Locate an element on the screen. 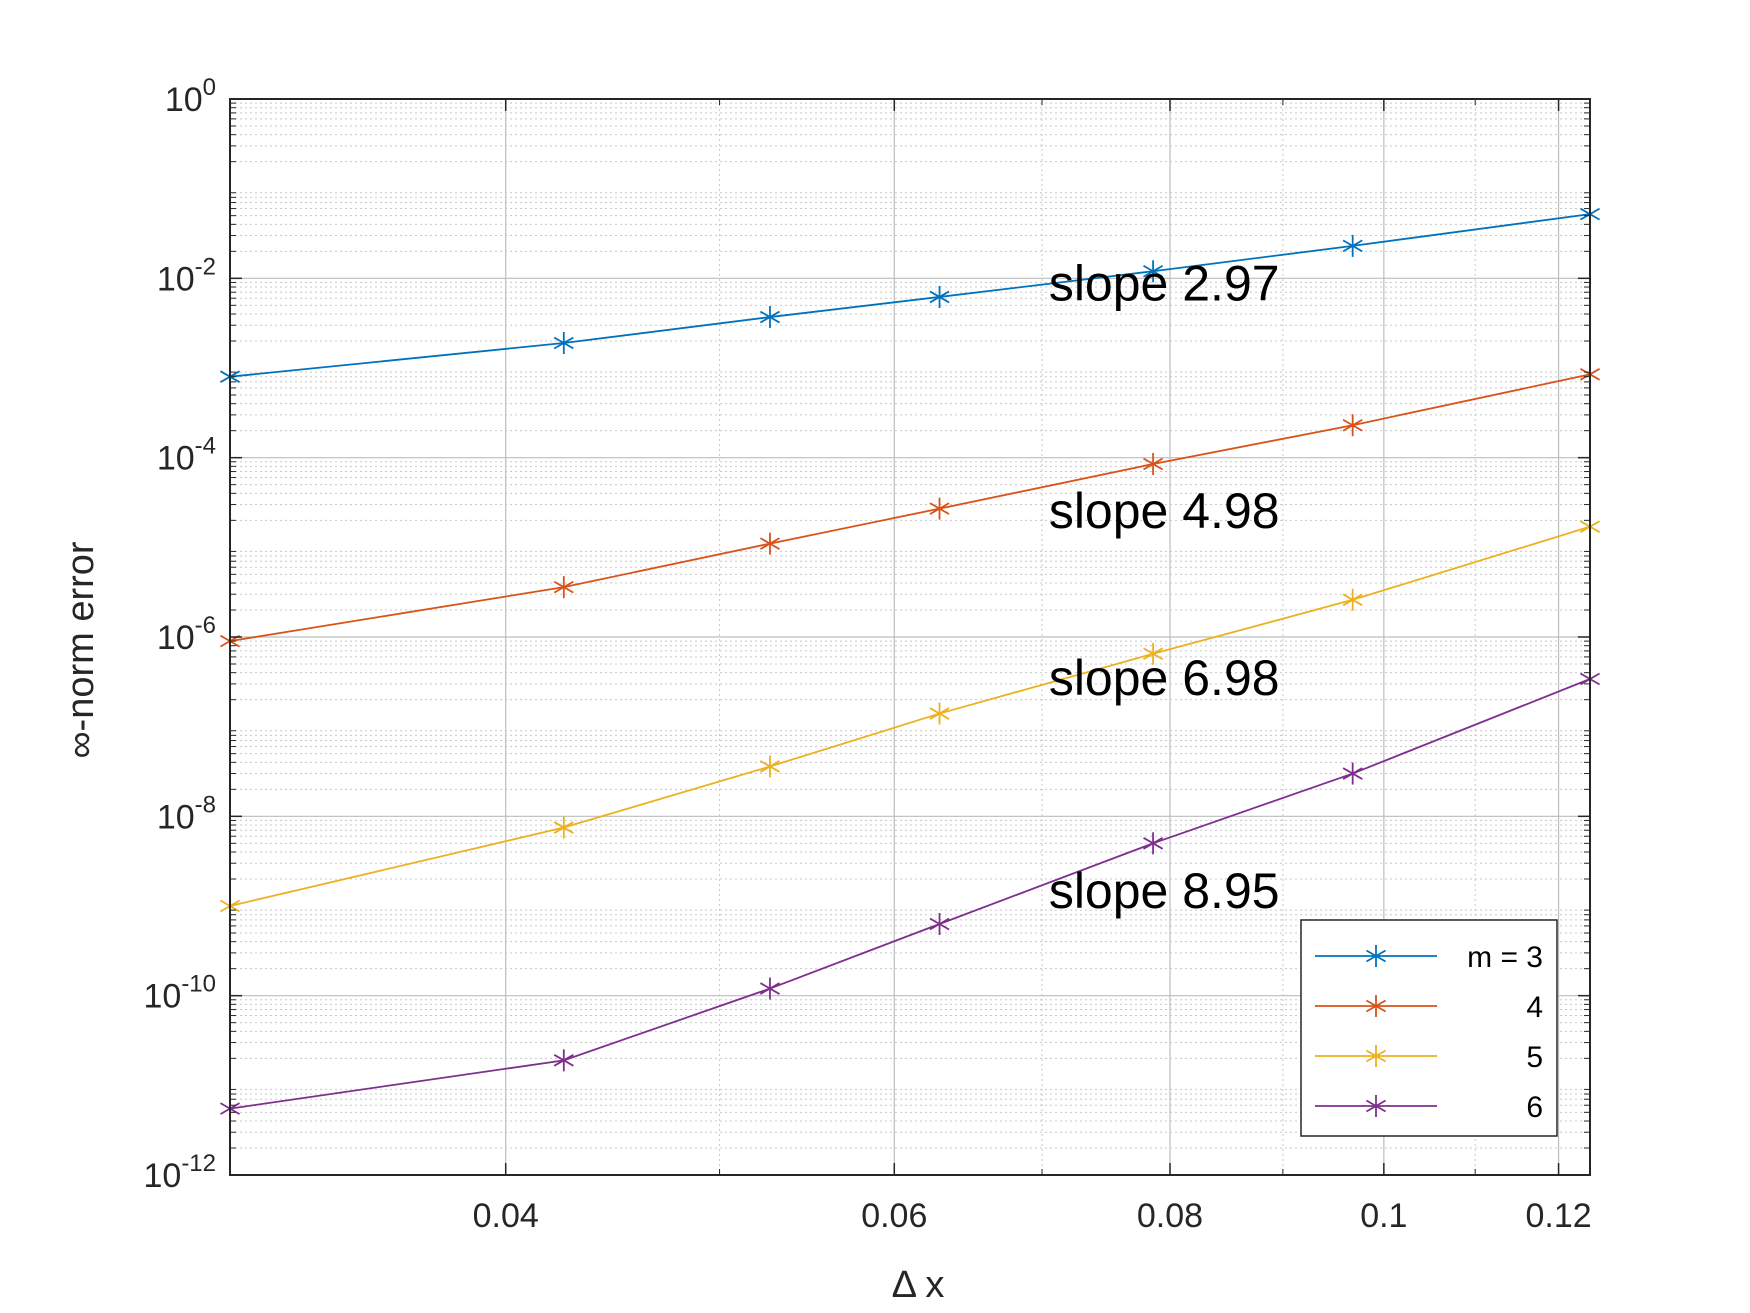 The height and width of the screenshot is (1313, 1750). legend-entry: 4 is located at coordinates (1429, 1007).